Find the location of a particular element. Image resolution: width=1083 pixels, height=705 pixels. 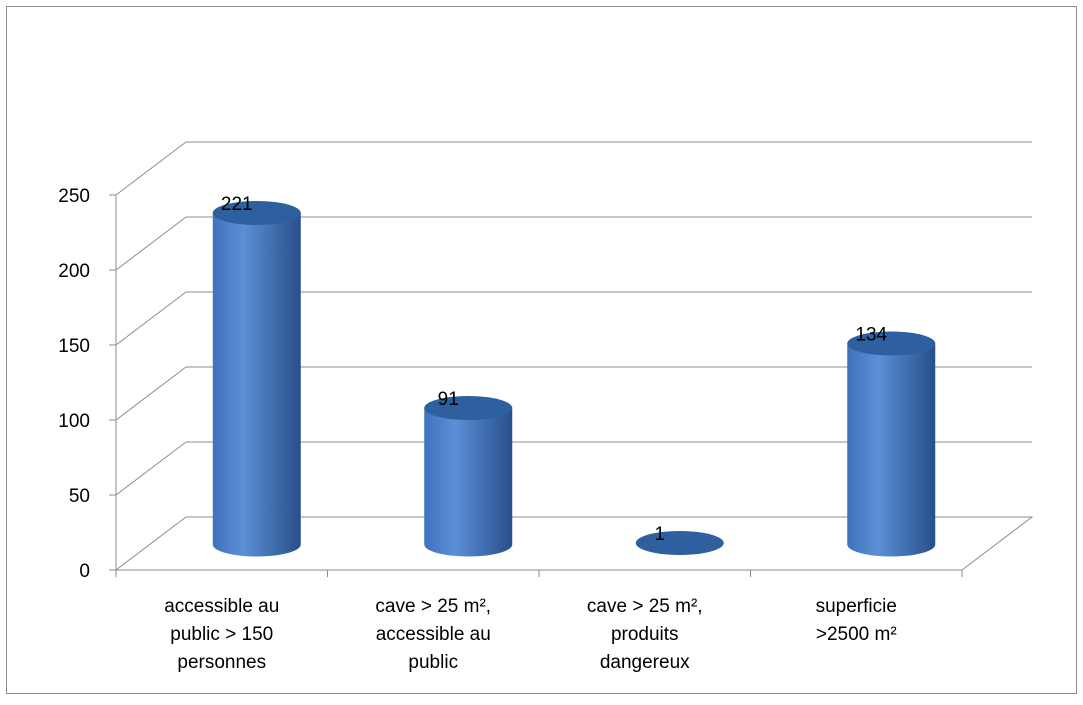

data-label: 221 is located at coordinates (237, 204).